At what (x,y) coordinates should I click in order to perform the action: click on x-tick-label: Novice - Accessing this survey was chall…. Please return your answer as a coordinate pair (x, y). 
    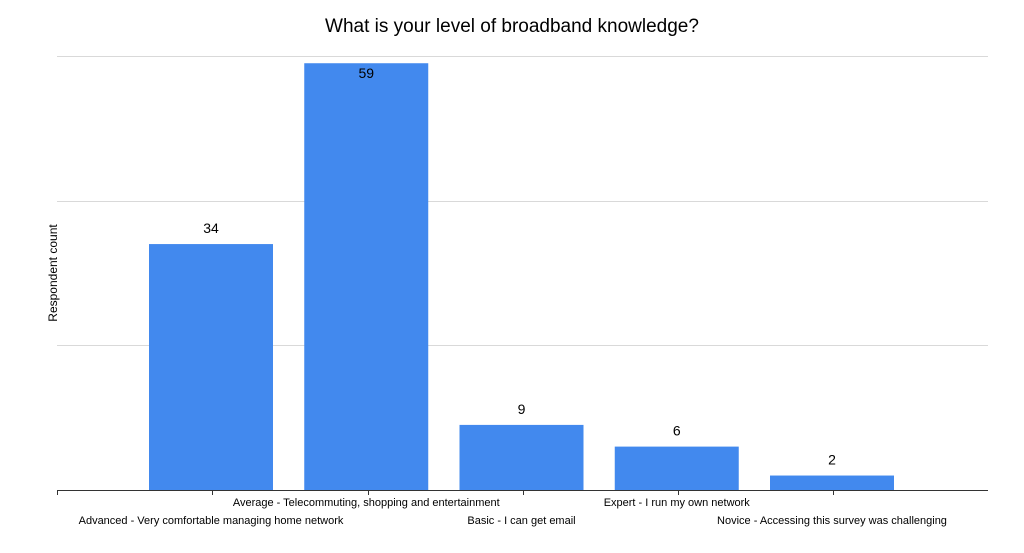
    Looking at the image, I should click on (832, 521).